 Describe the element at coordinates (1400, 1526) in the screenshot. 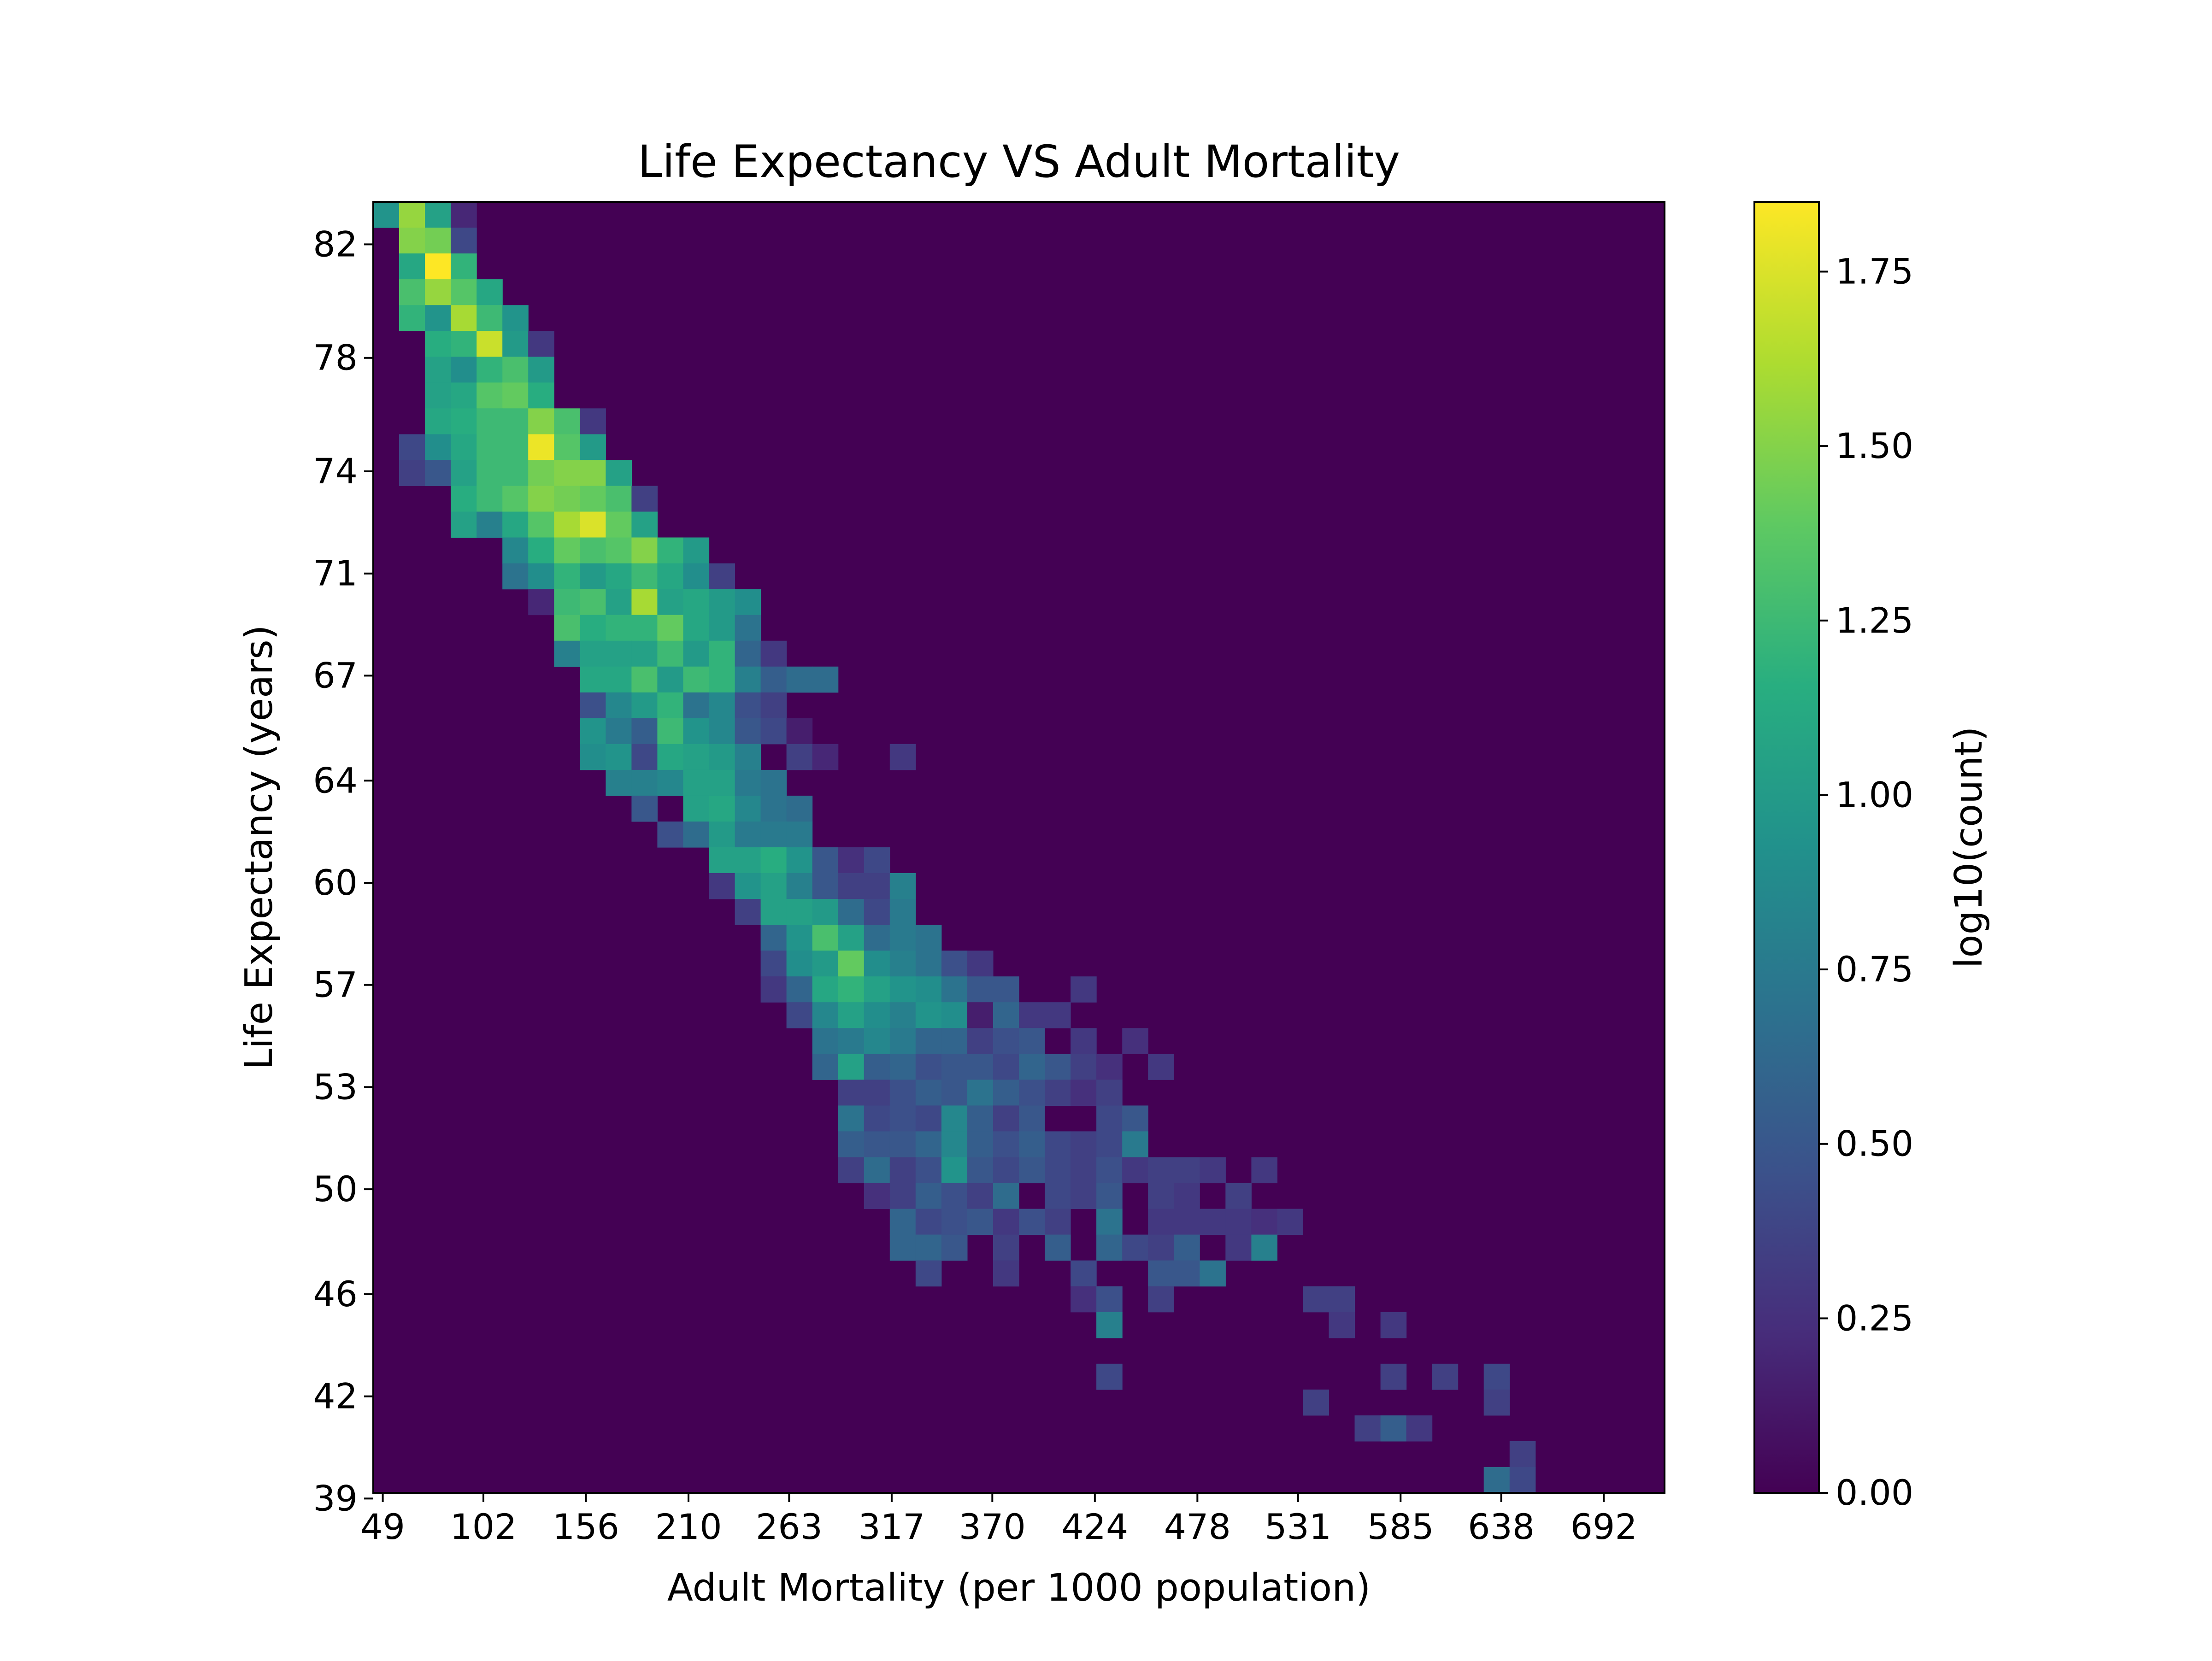

I see `x-tick-label: 585` at that location.